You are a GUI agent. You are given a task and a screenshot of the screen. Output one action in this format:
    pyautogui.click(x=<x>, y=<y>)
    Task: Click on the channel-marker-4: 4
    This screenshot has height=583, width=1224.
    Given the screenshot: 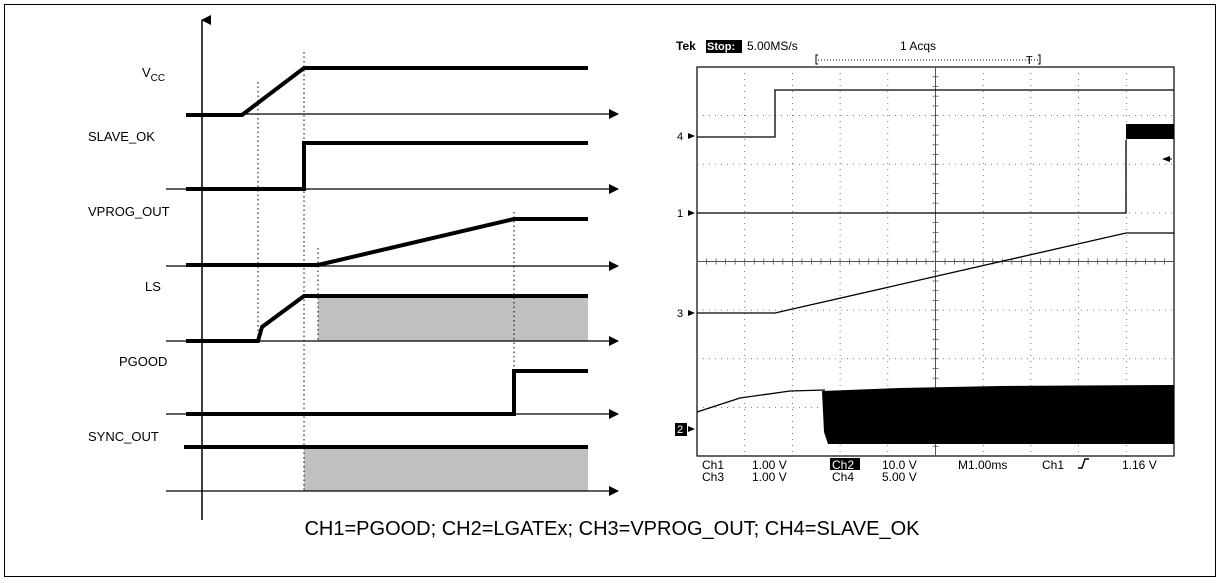 What is the action you would take?
    pyautogui.click(x=680, y=137)
    